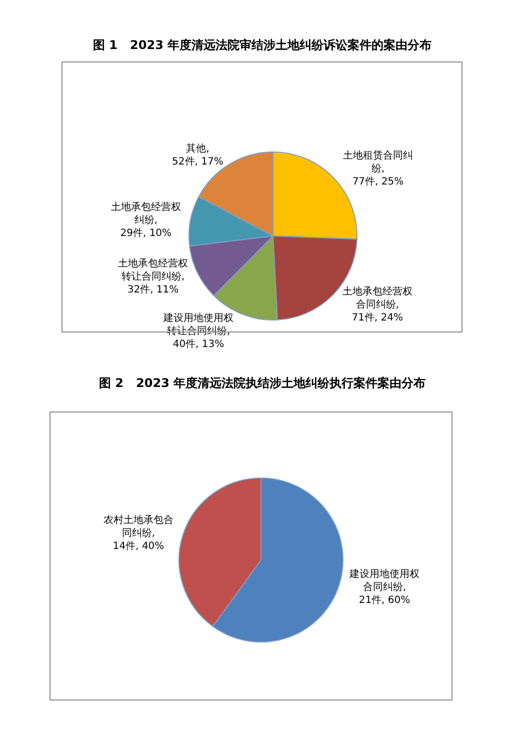  I want to click on slice-label: 土地承包经营权纠纷, 29件, 10%, so click(145, 220).